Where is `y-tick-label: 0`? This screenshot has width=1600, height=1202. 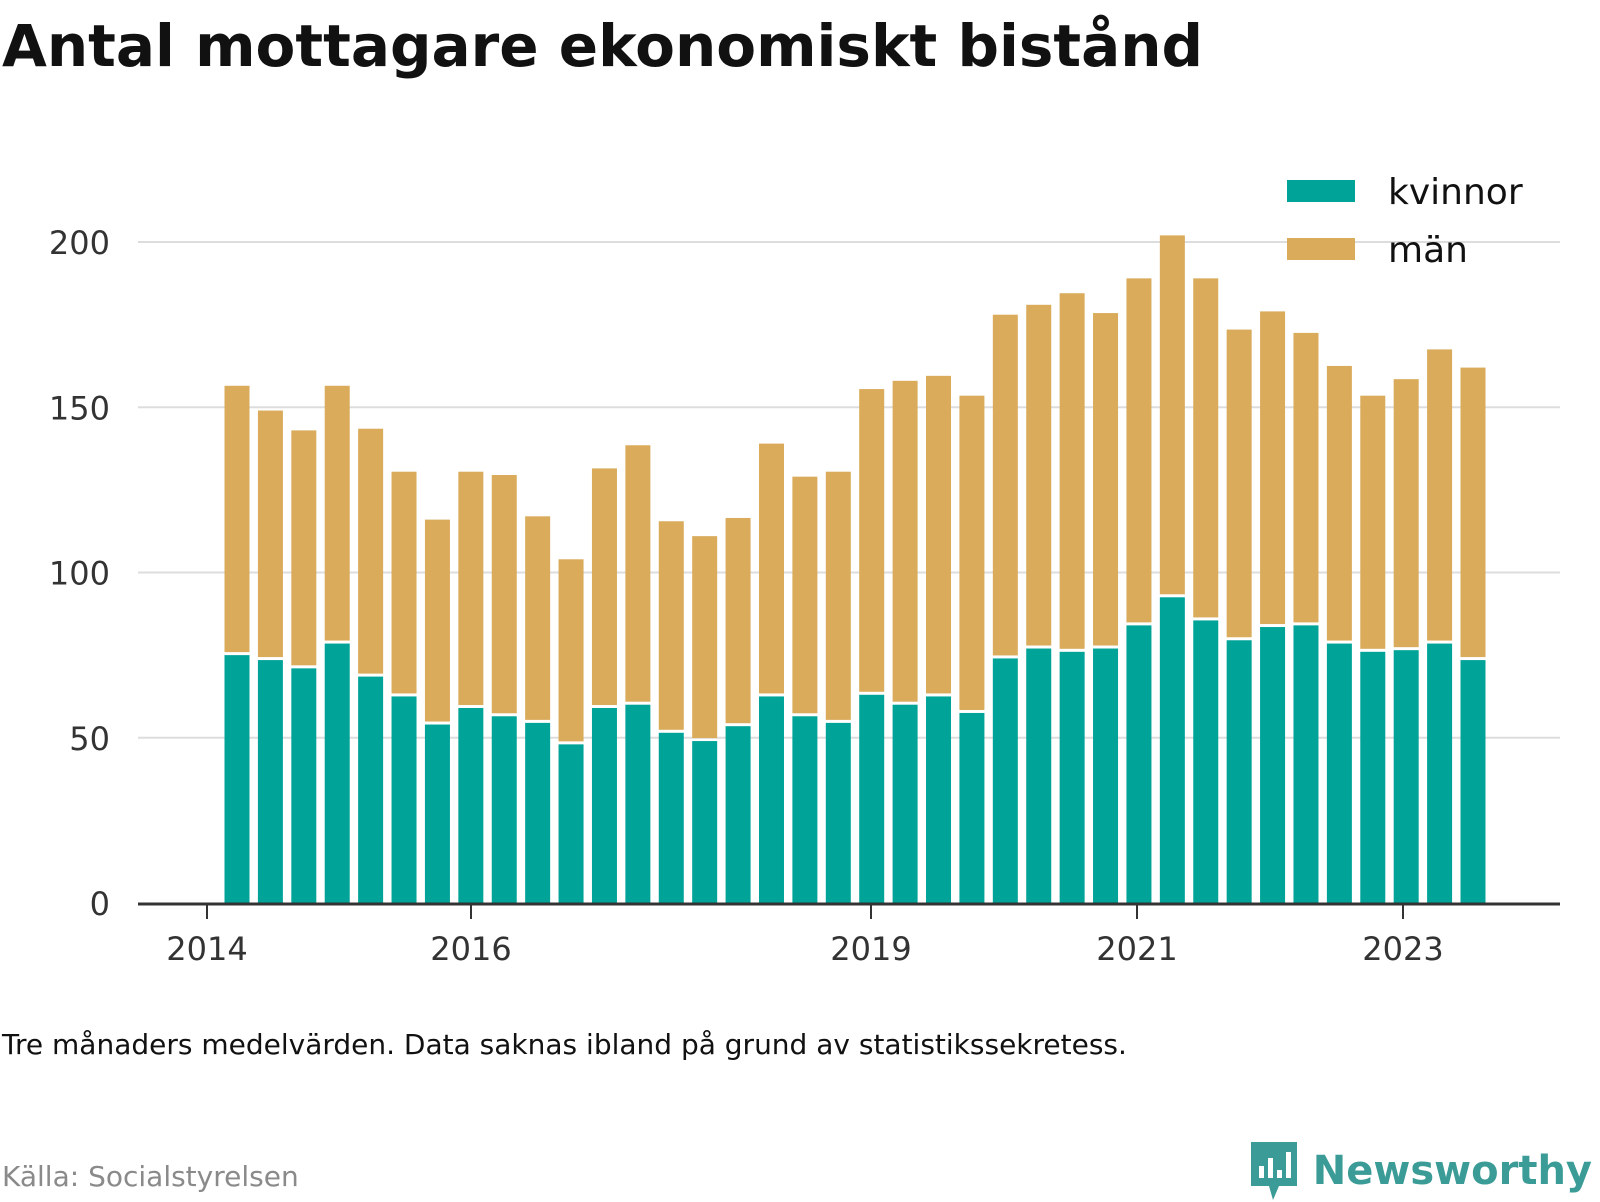 y-tick-label: 0 is located at coordinates (100, 904).